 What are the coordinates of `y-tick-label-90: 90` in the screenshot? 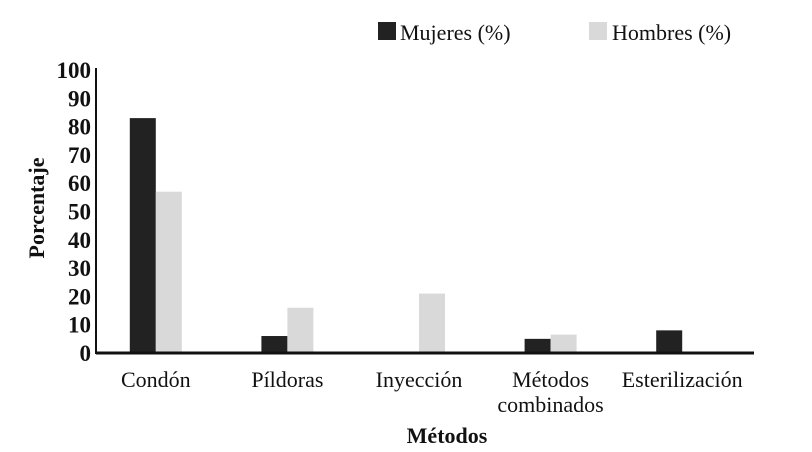 It's located at (79, 98).